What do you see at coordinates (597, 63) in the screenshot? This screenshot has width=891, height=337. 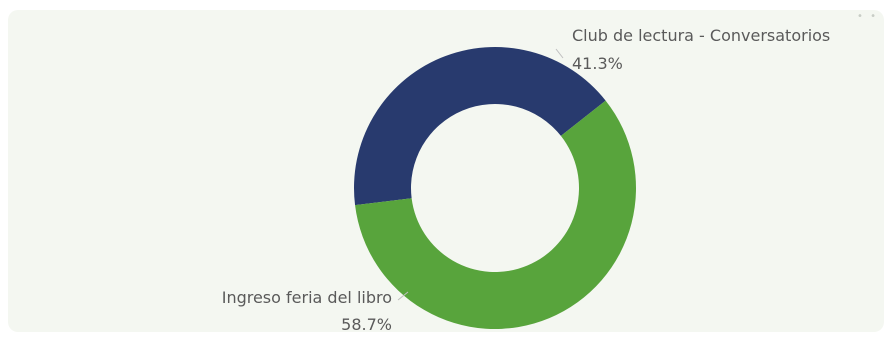 I see `slice-value-club: 41.3%` at bounding box center [597, 63].